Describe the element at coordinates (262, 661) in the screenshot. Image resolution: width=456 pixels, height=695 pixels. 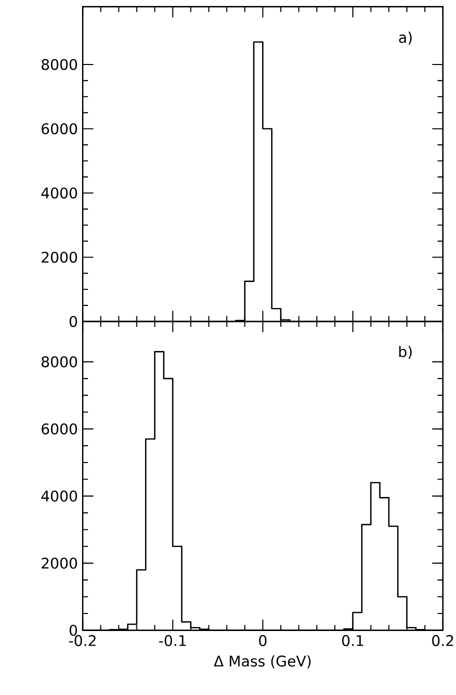
I see `x-axis-title: Δ Mass (GeV)` at that location.